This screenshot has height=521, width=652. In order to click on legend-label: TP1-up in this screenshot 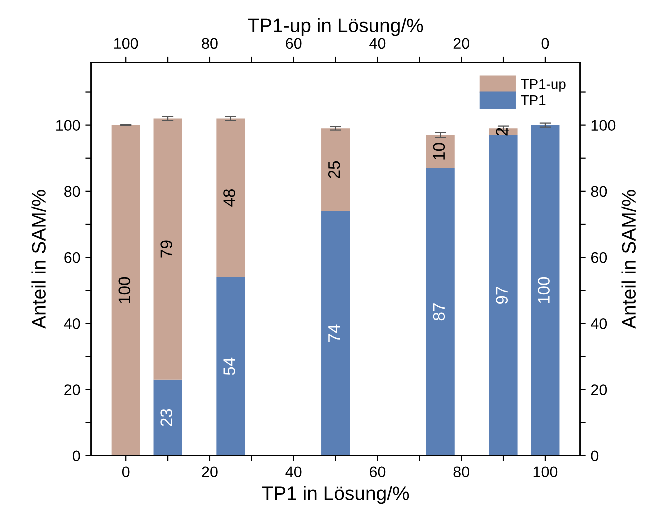, I will do `click(543, 85)`.